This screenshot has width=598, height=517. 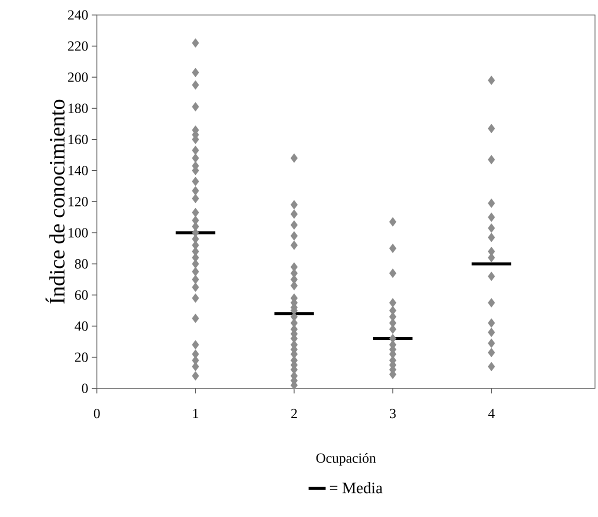 I want to click on y-axis-title: Índice de conocimiento, so click(x=55, y=202).